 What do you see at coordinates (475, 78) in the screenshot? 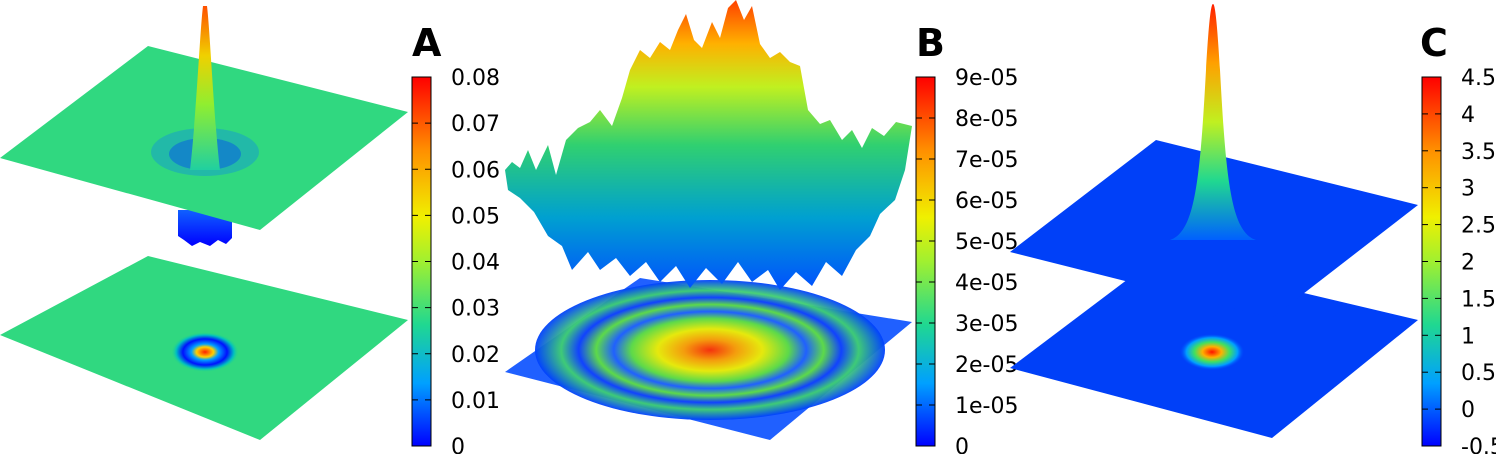
I see `panel-a-colorbar-tick-label: 0.08` at bounding box center [475, 78].